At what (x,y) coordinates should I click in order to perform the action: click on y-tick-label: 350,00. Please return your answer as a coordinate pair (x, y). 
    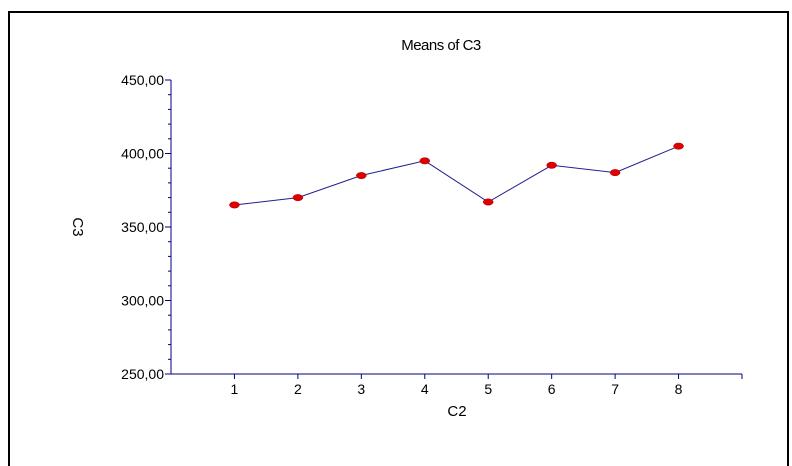
    Looking at the image, I should click on (142, 227).